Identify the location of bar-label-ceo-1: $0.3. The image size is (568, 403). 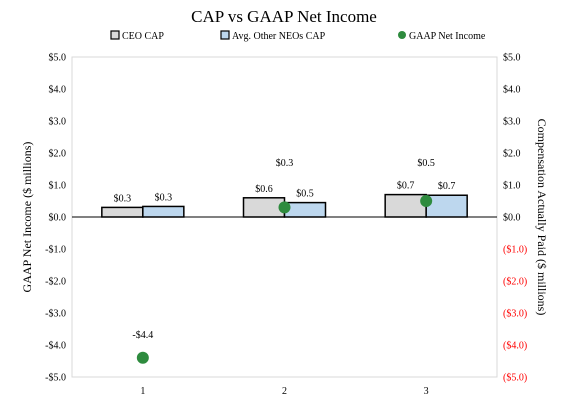
(123, 198).